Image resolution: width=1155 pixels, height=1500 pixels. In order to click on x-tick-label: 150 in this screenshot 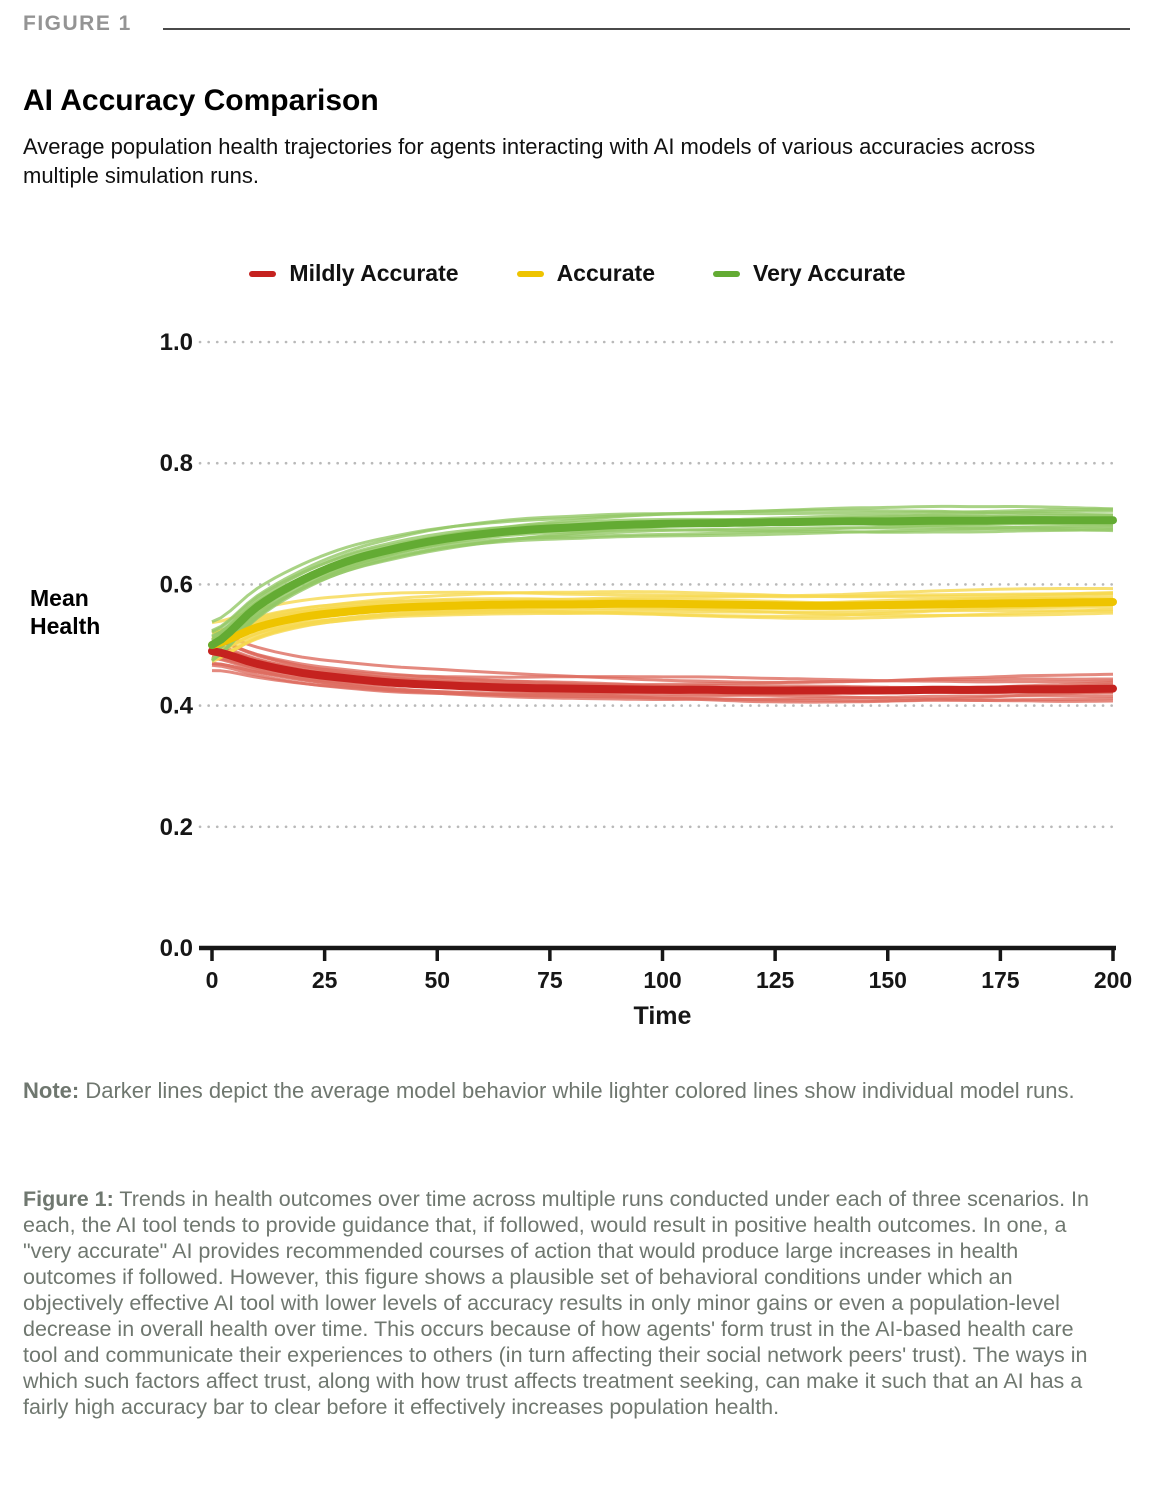, I will do `click(888, 980)`.